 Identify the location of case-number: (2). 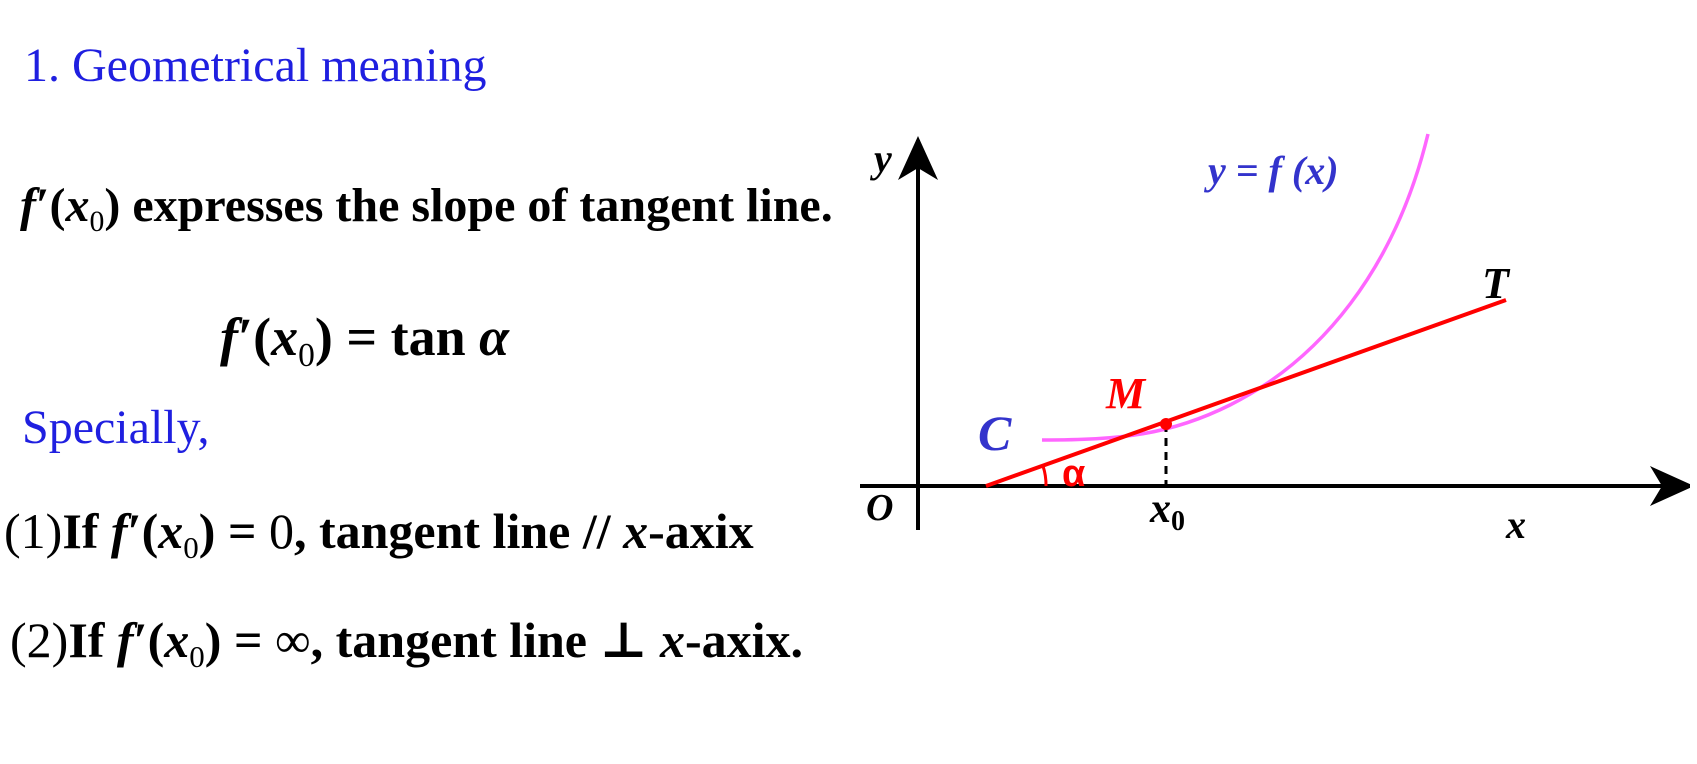
(39, 640).